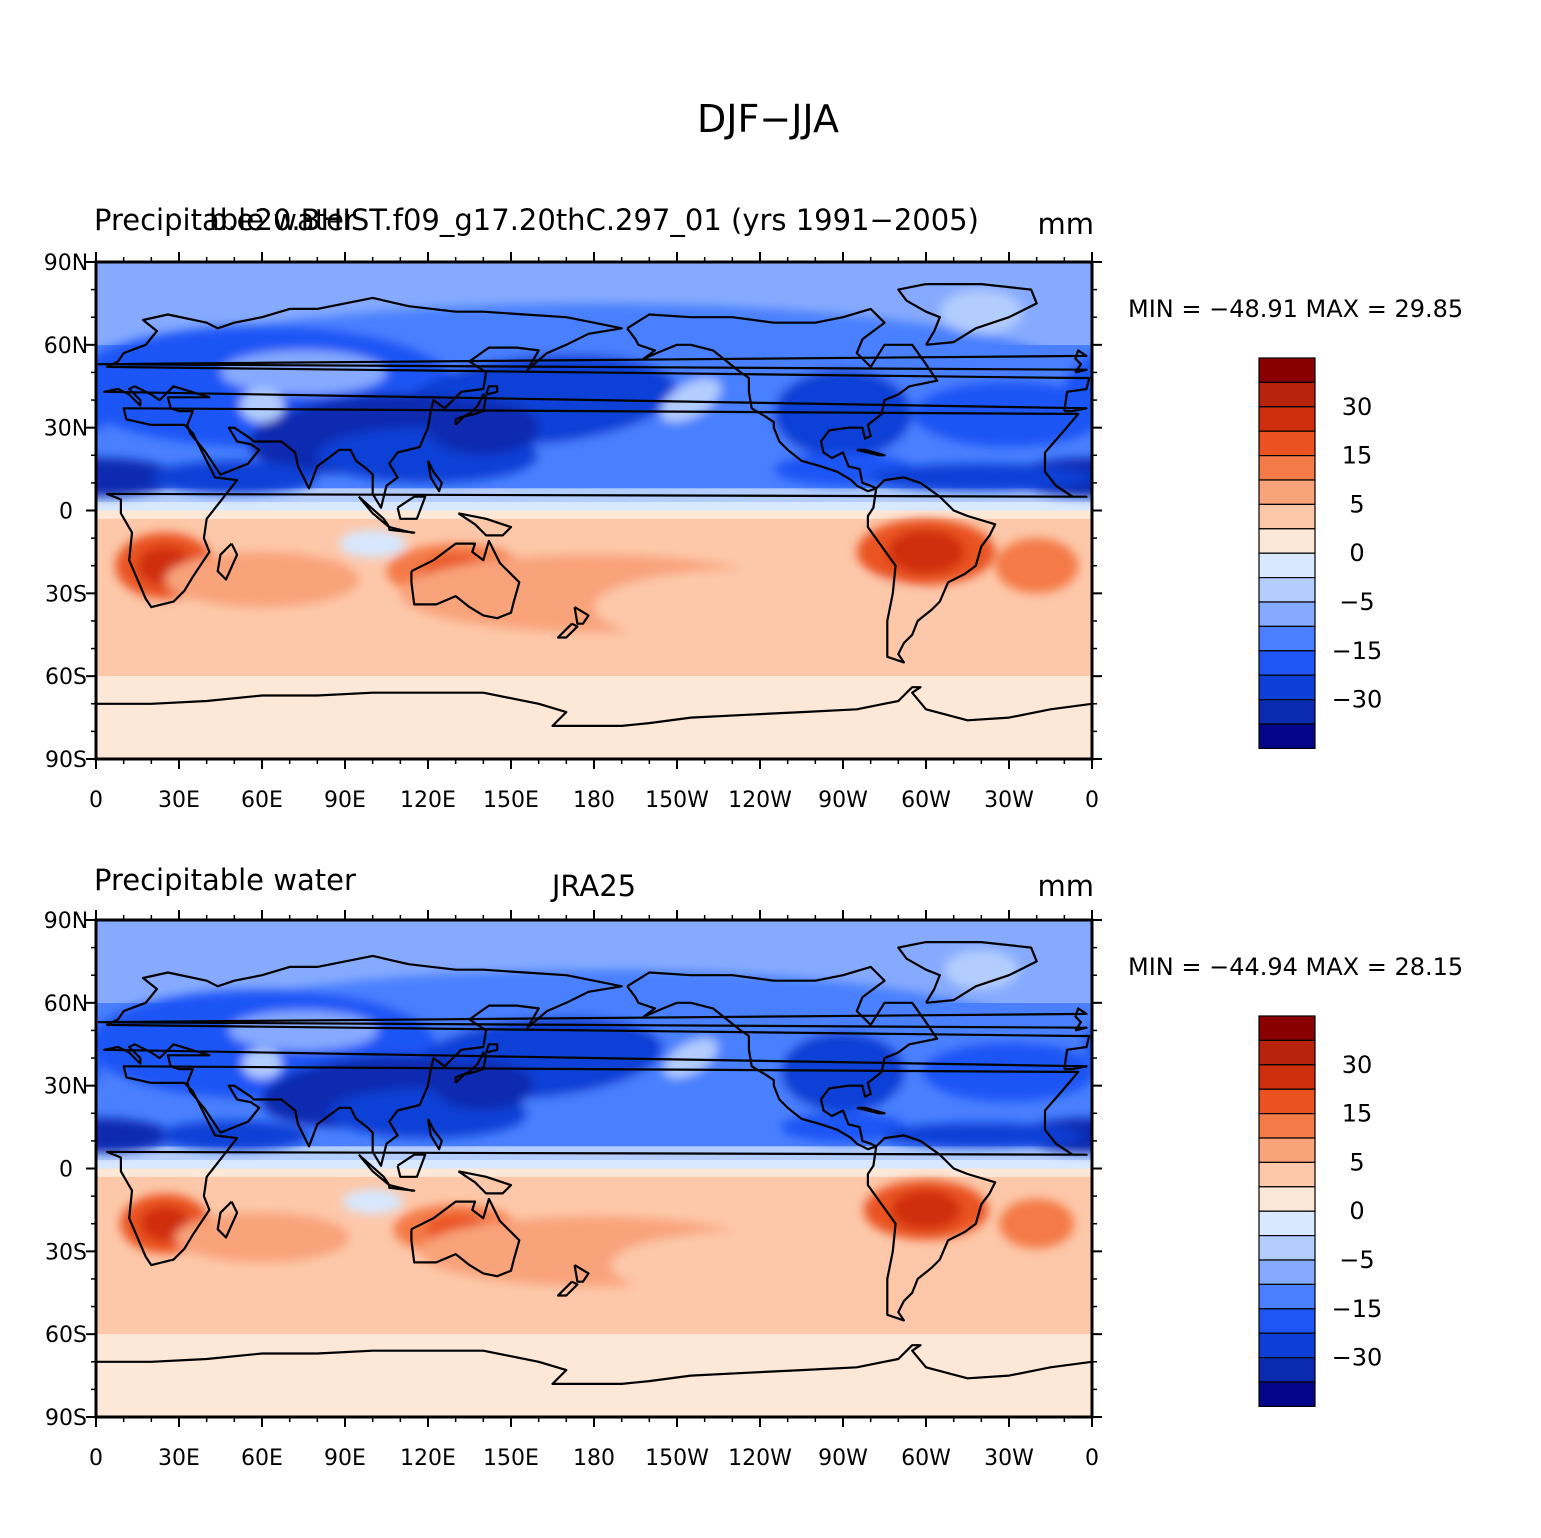  What do you see at coordinates (1295, 967) in the screenshot?
I see `min-max-label: MIN = −44.94 MAX = 28.15` at bounding box center [1295, 967].